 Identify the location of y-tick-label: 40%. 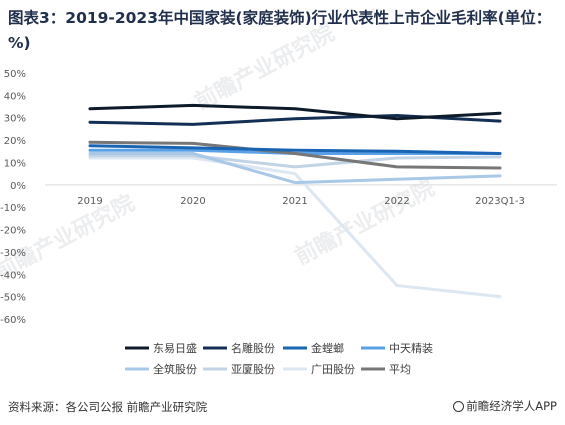
(15, 96).